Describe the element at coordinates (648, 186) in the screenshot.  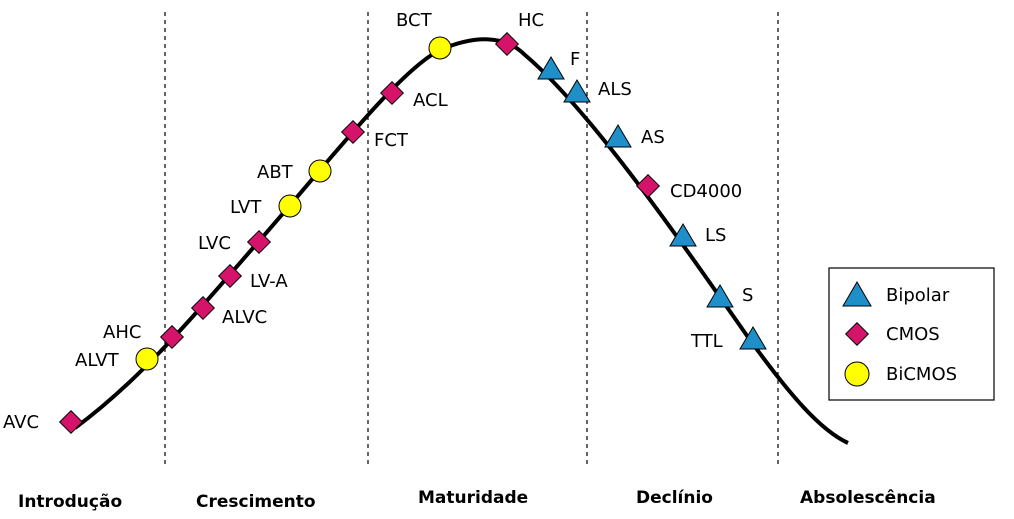
I see `marker-cd4000` at that location.